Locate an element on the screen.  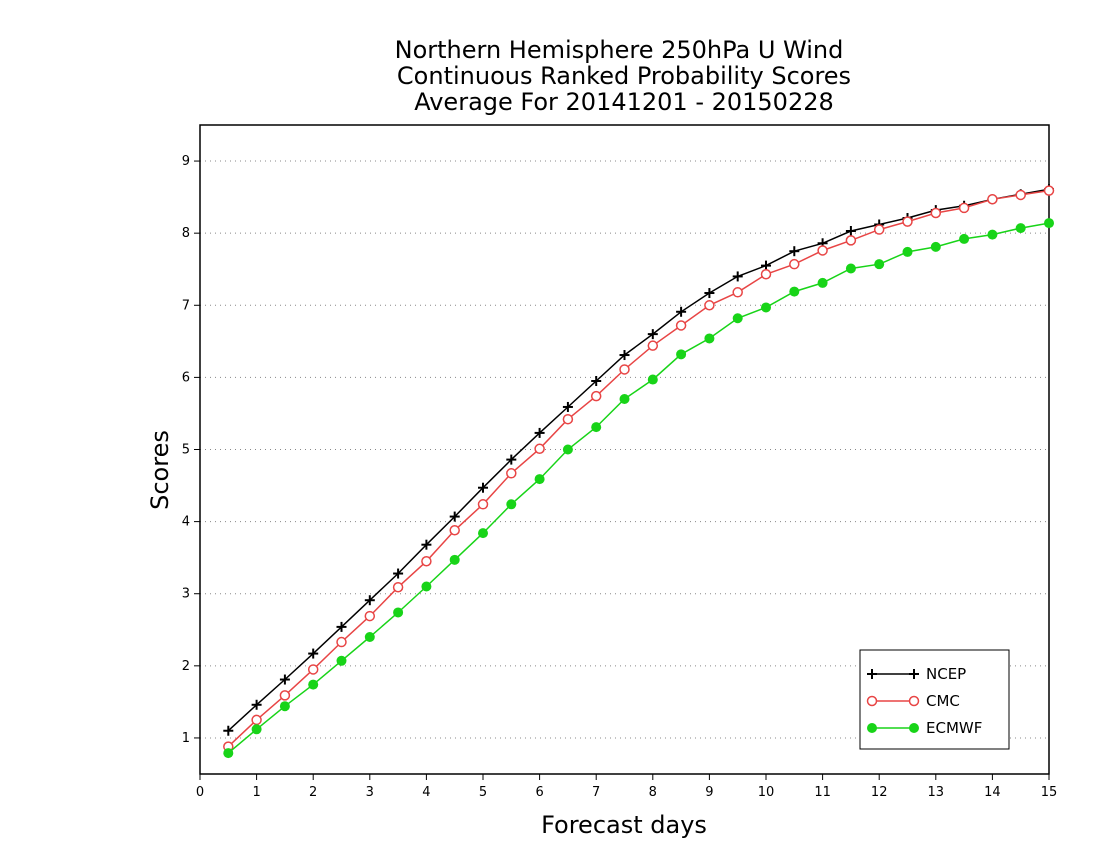
legend-item-cmc: CMC is located at coordinates (913, 701).